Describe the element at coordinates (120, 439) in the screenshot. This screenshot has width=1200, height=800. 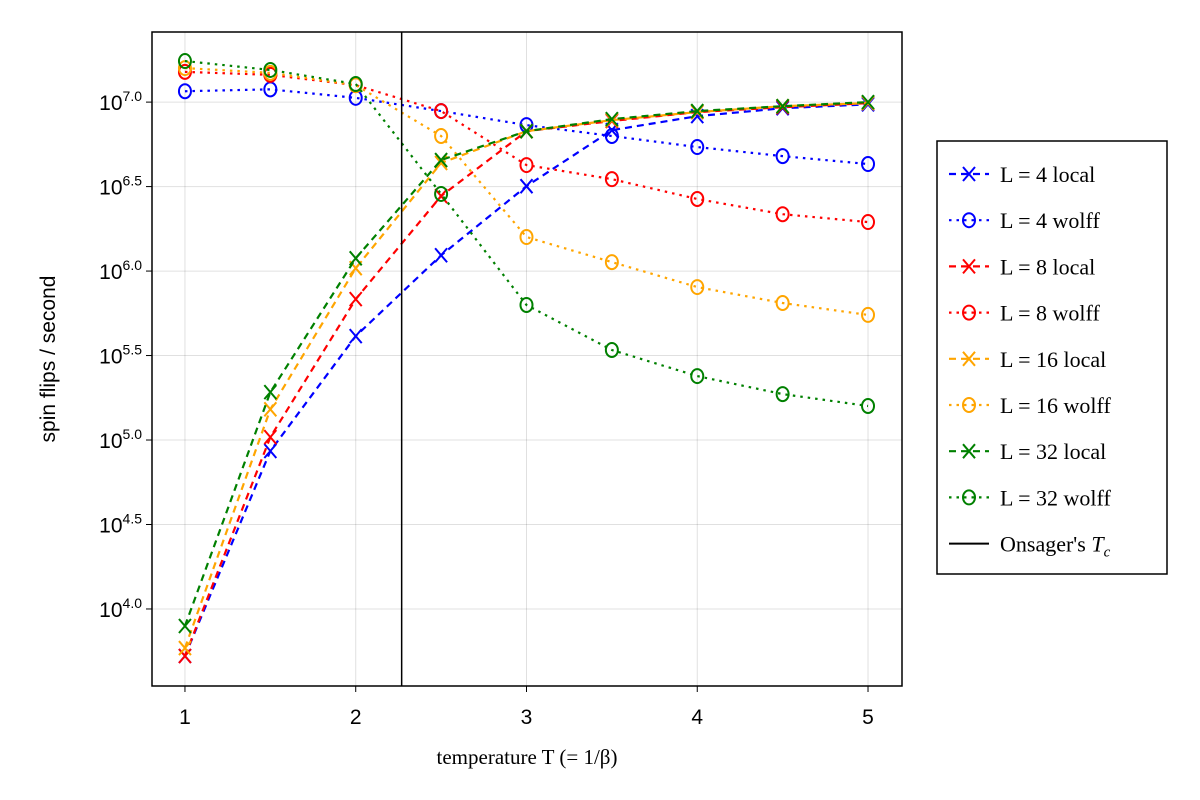
I see `y-tick-label: 105.0` at that location.